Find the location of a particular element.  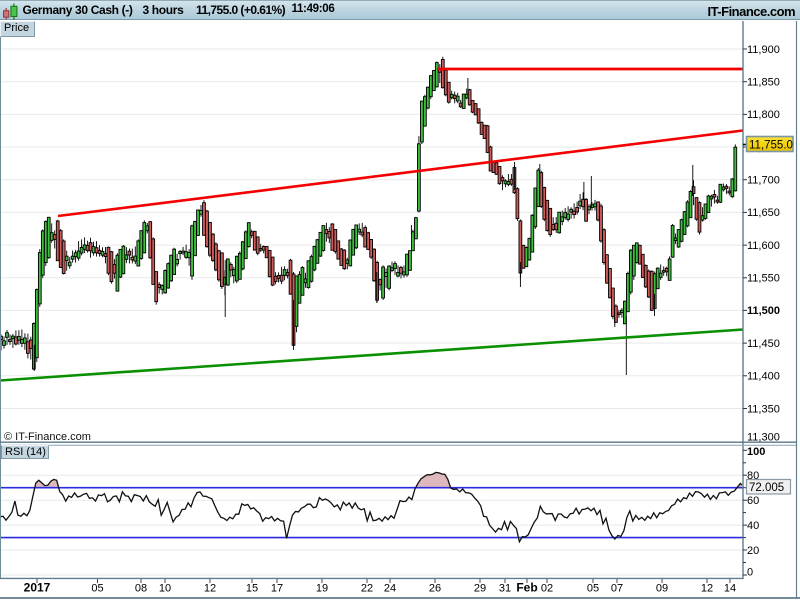

svg-text: 29 is located at coordinates (480, 589).